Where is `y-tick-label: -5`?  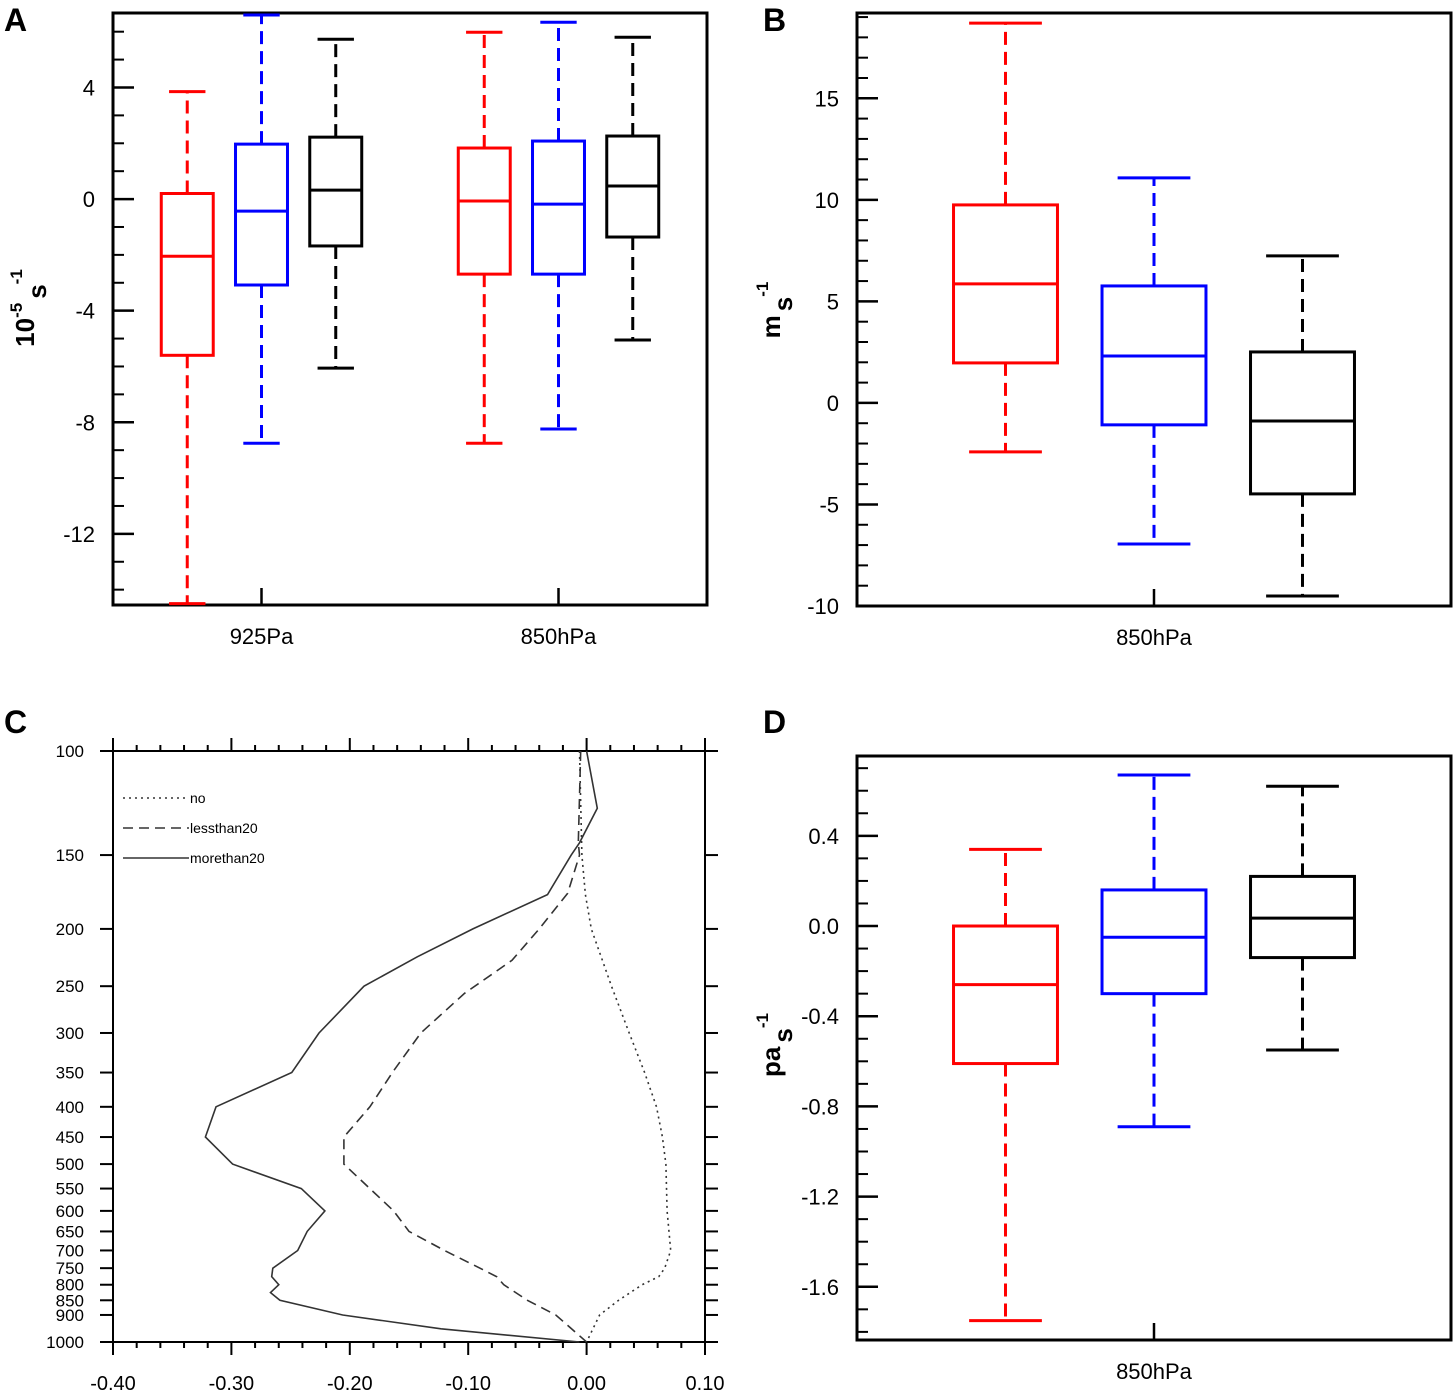
y-tick-label: -5 is located at coordinates (829, 504).